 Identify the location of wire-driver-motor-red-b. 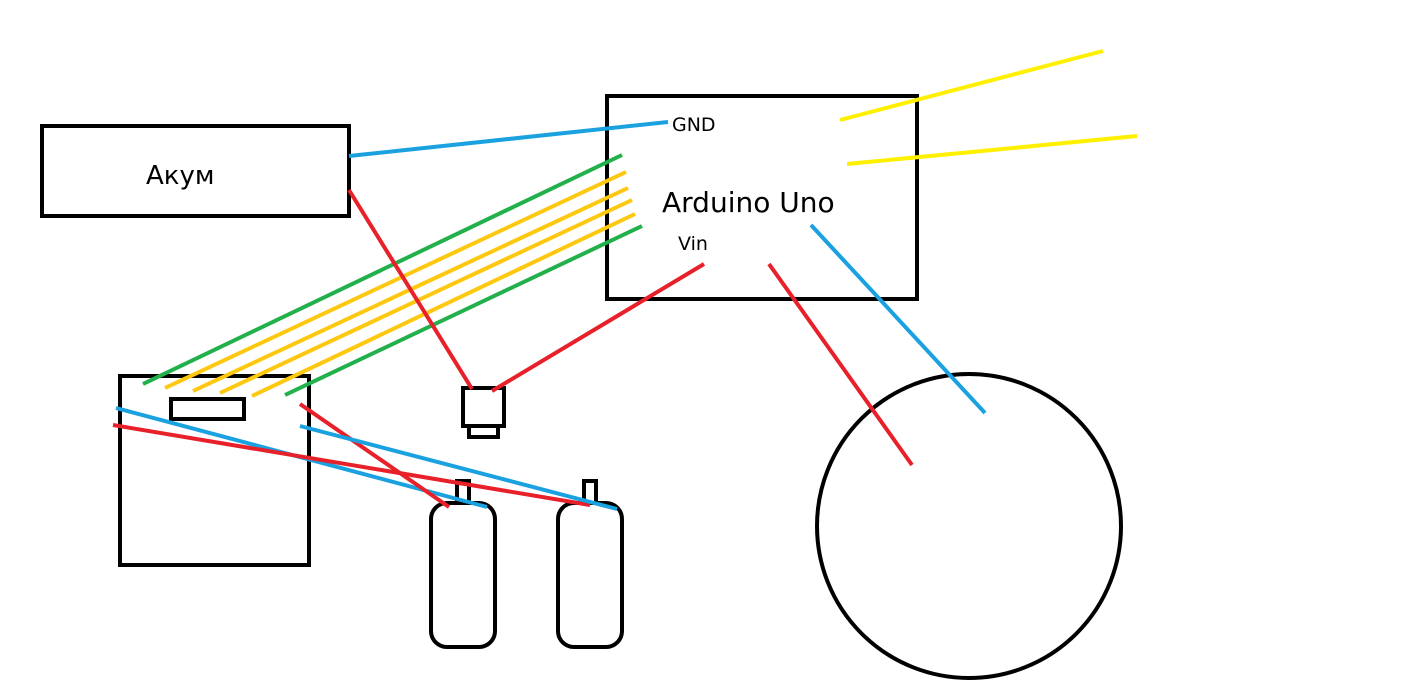
(374, 455).